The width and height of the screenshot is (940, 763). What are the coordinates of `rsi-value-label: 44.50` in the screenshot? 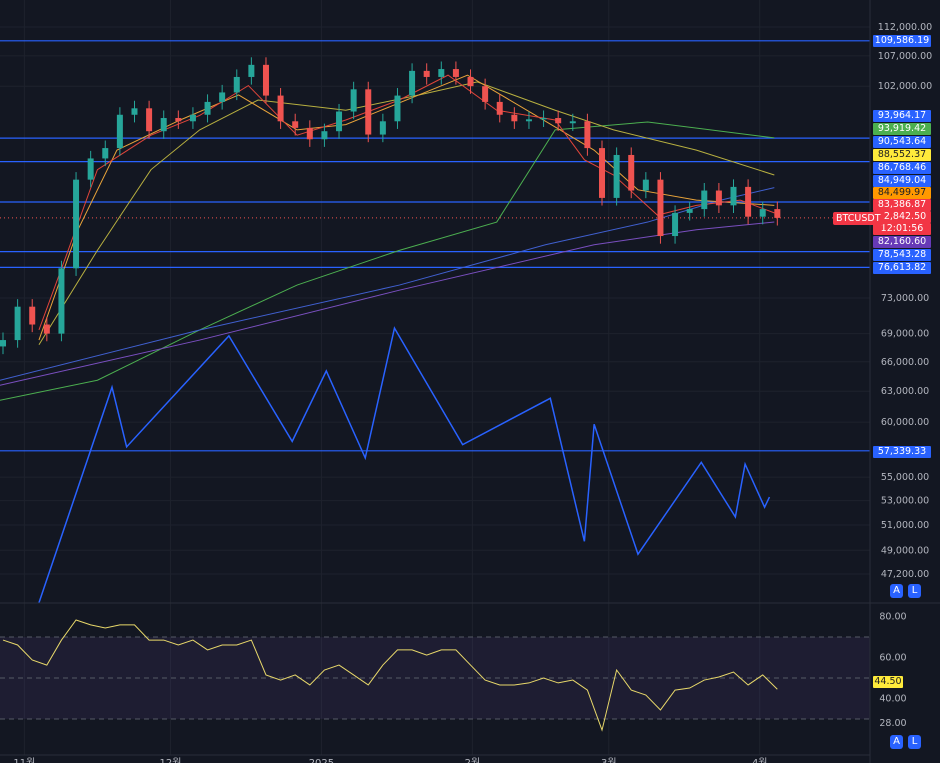 It's located at (888, 682).